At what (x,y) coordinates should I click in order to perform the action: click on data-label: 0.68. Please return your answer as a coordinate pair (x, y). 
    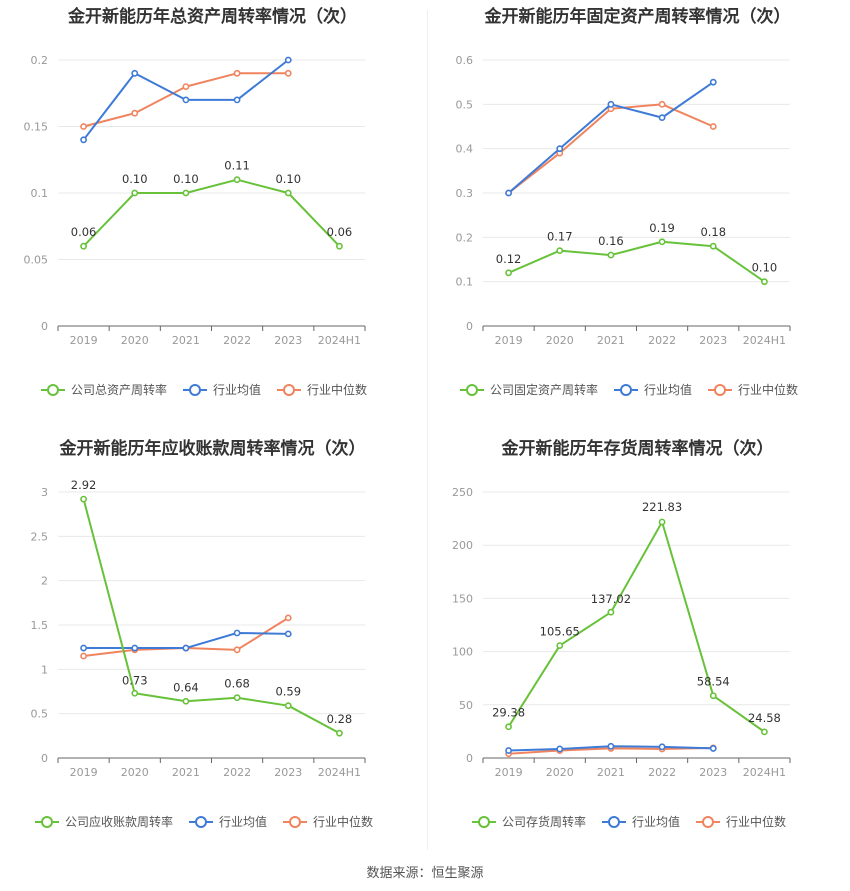
    Looking at the image, I should click on (237, 684).